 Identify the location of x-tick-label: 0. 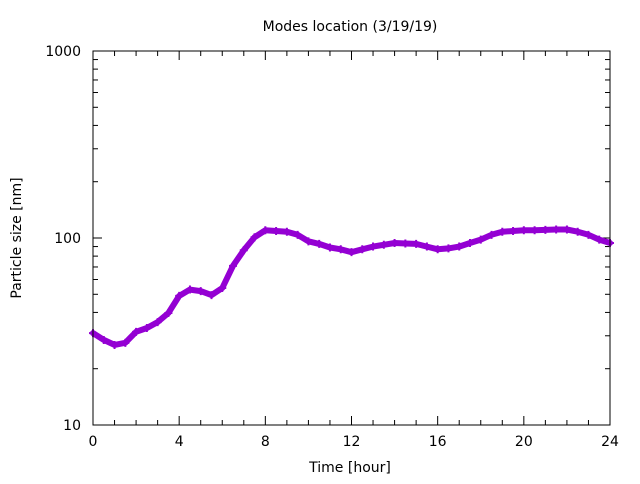
(93, 442).